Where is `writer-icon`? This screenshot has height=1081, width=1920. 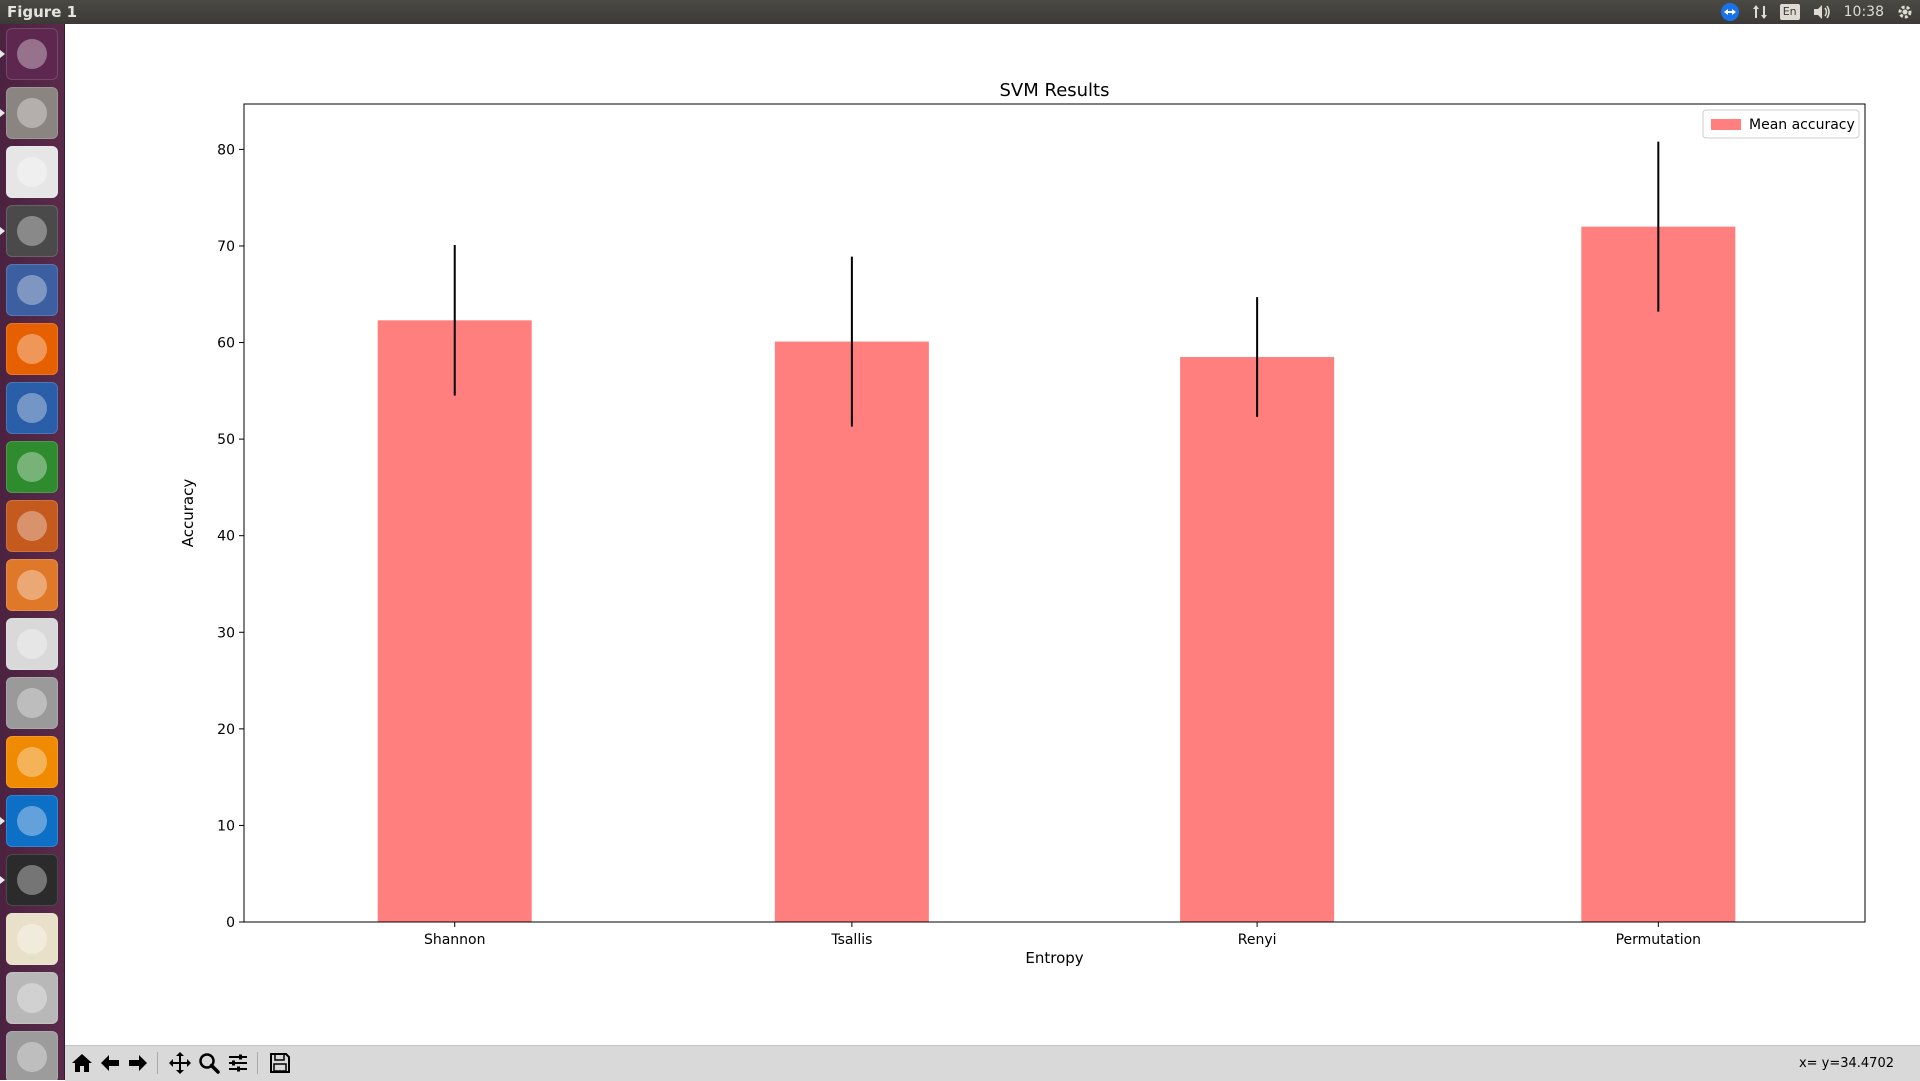
writer-icon is located at coordinates (32, 408).